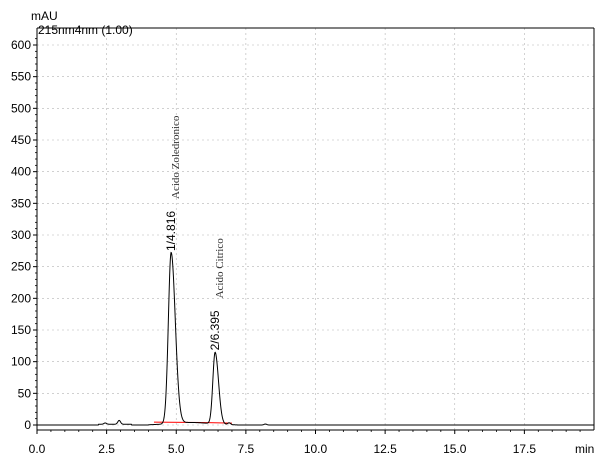  I want to click on x-axis-unit-label: min, so click(584, 448).